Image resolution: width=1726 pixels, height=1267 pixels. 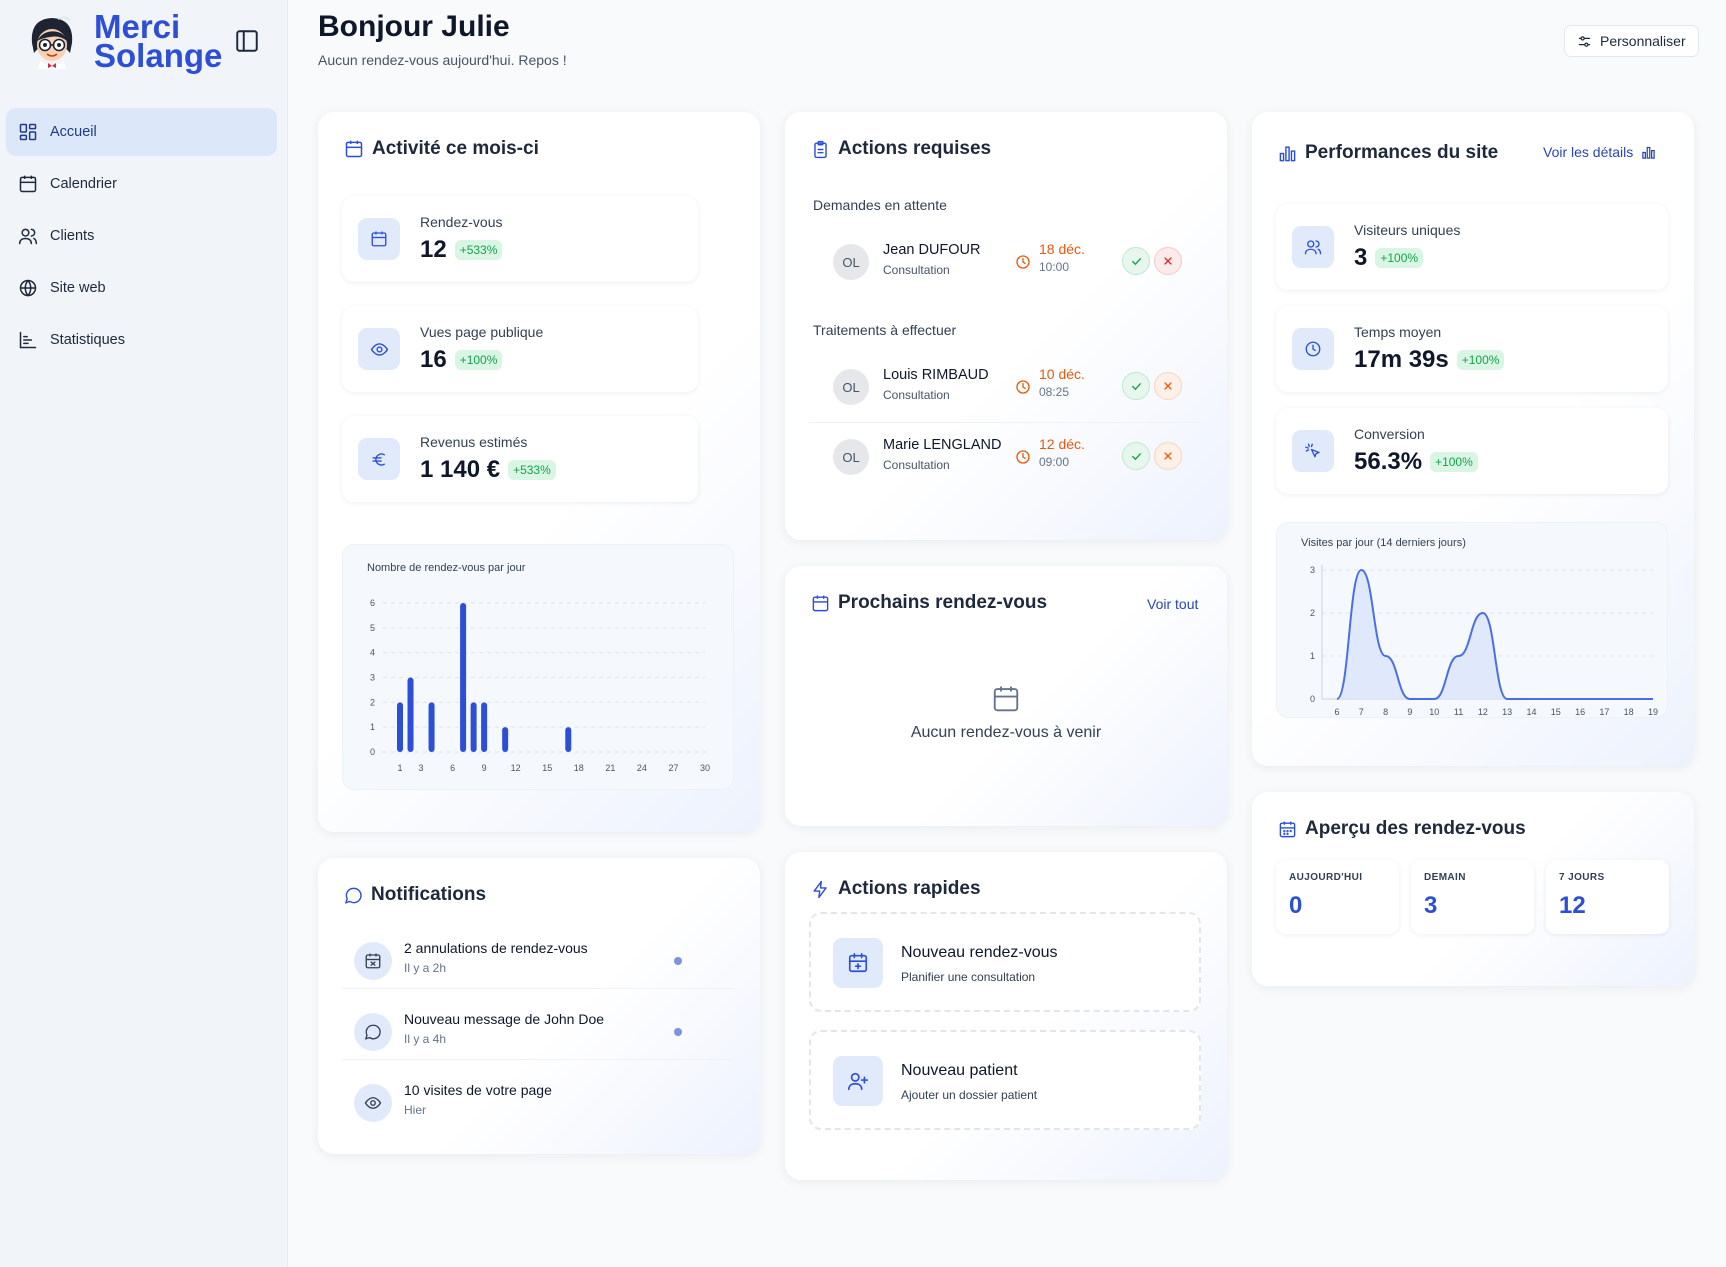 I want to click on stat-card-appointments: Rendez-vous 12 +533%, so click(x=520, y=239).